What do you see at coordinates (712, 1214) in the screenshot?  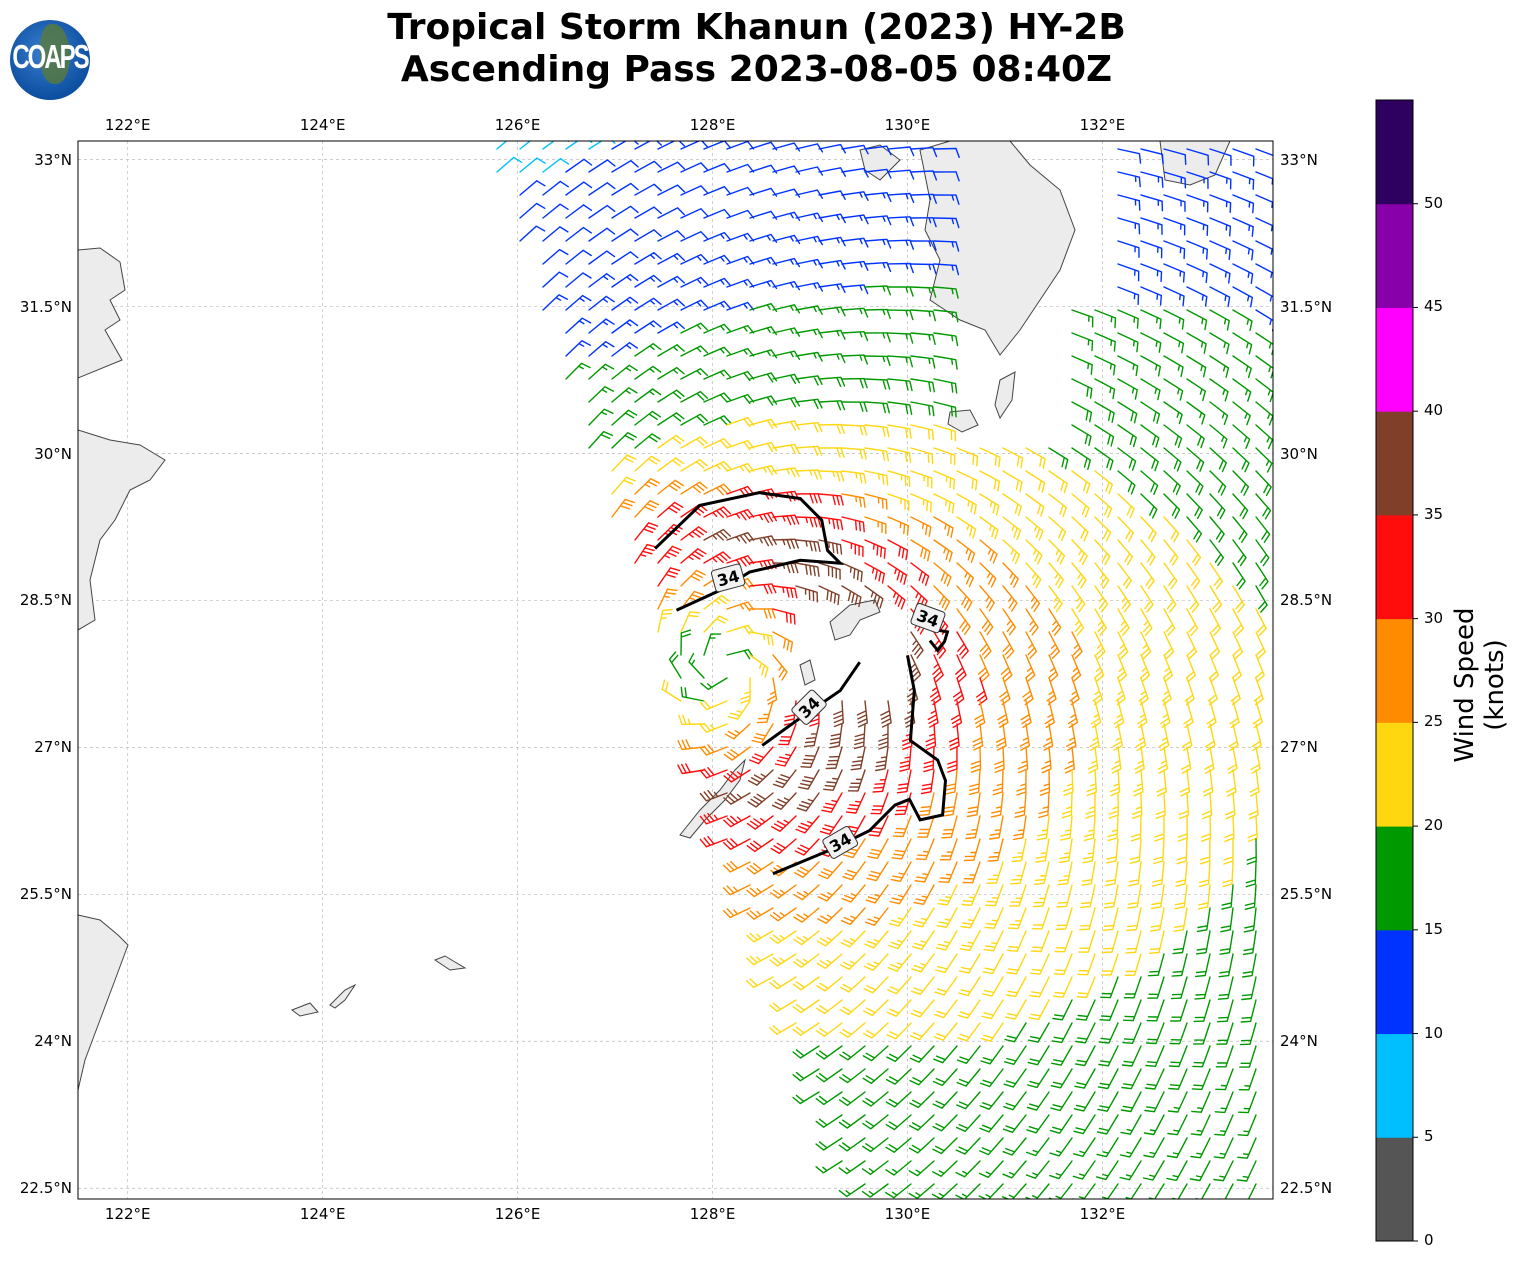 I see `lon-tick-bottom: 128°E` at bounding box center [712, 1214].